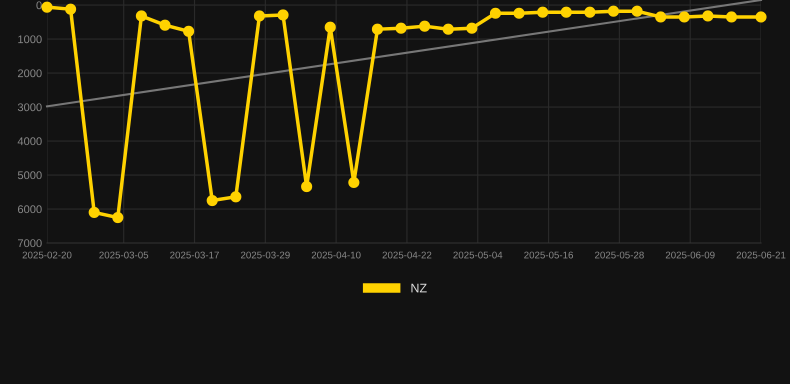 This screenshot has height=384, width=790. What do you see at coordinates (30, 73) in the screenshot?
I see `y-tick-label: 2000` at bounding box center [30, 73].